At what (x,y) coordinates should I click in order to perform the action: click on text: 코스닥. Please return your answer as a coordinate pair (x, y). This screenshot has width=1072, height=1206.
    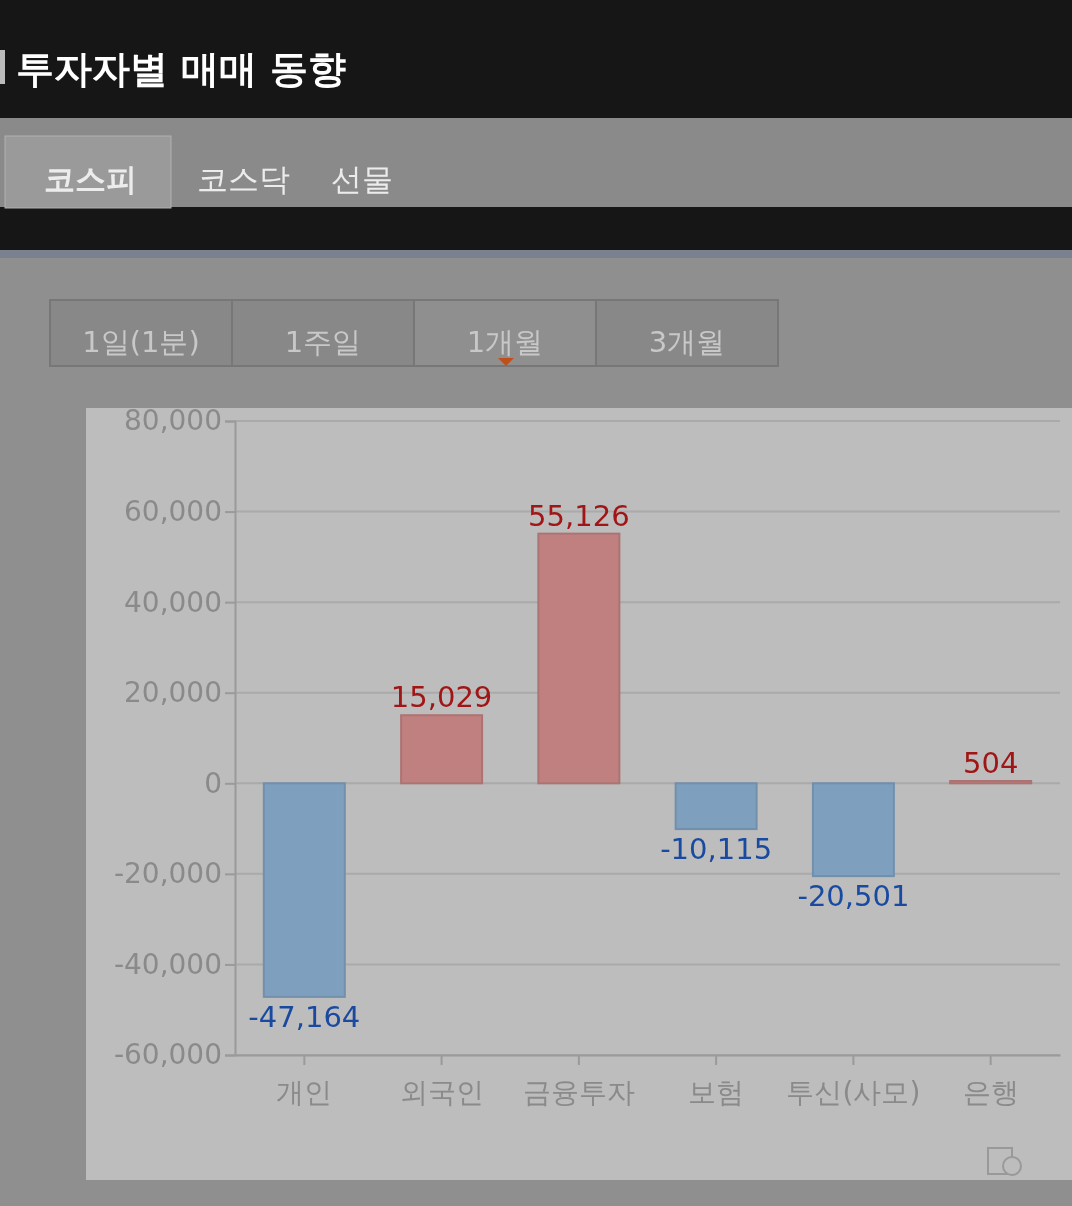
    Looking at the image, I should click on (243, 179).